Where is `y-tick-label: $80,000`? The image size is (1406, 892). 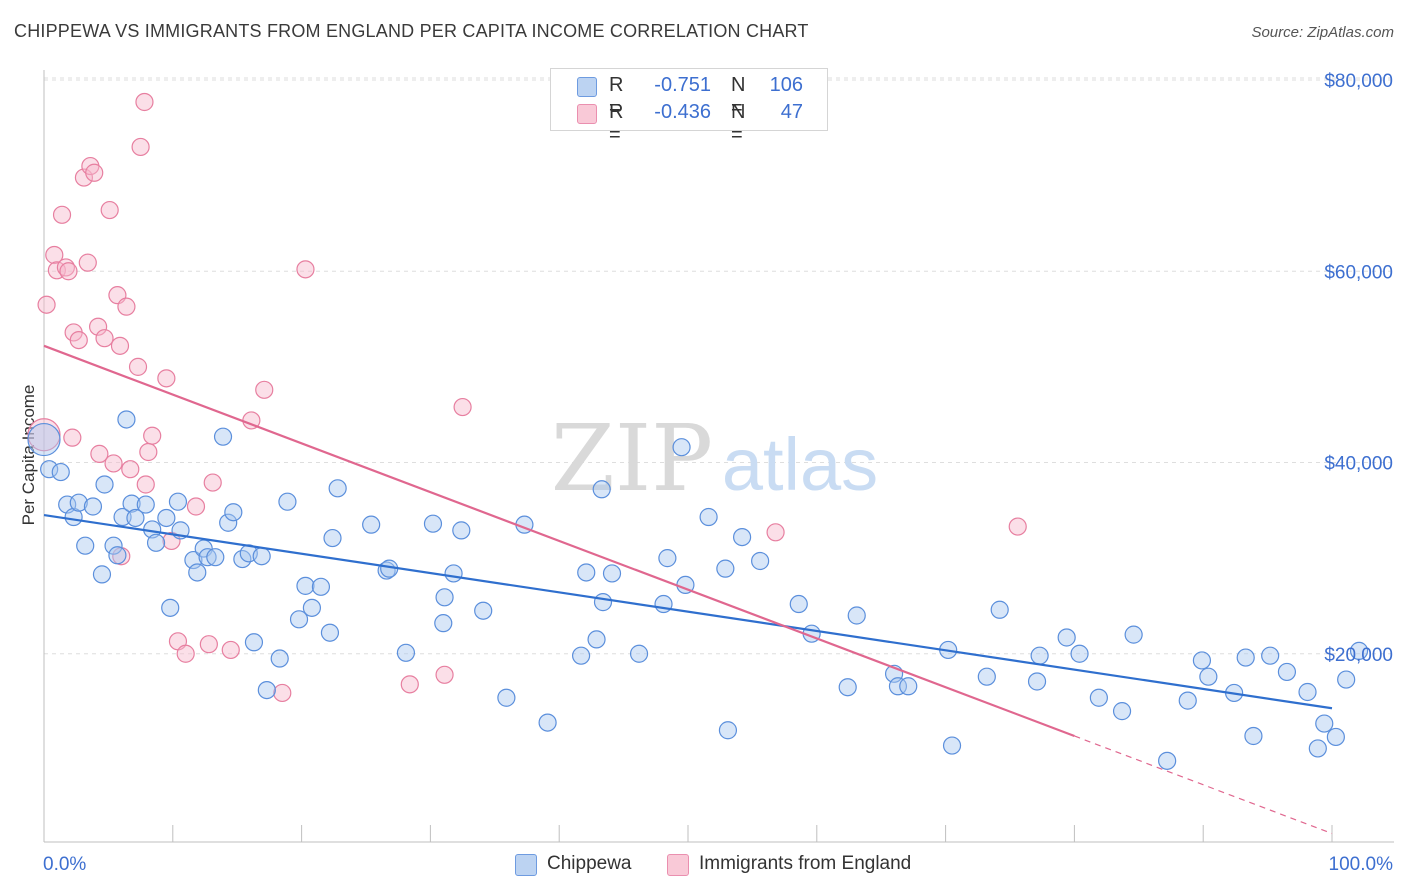
y-tick-label: $80,000 is located at coordinates (1358, 81).